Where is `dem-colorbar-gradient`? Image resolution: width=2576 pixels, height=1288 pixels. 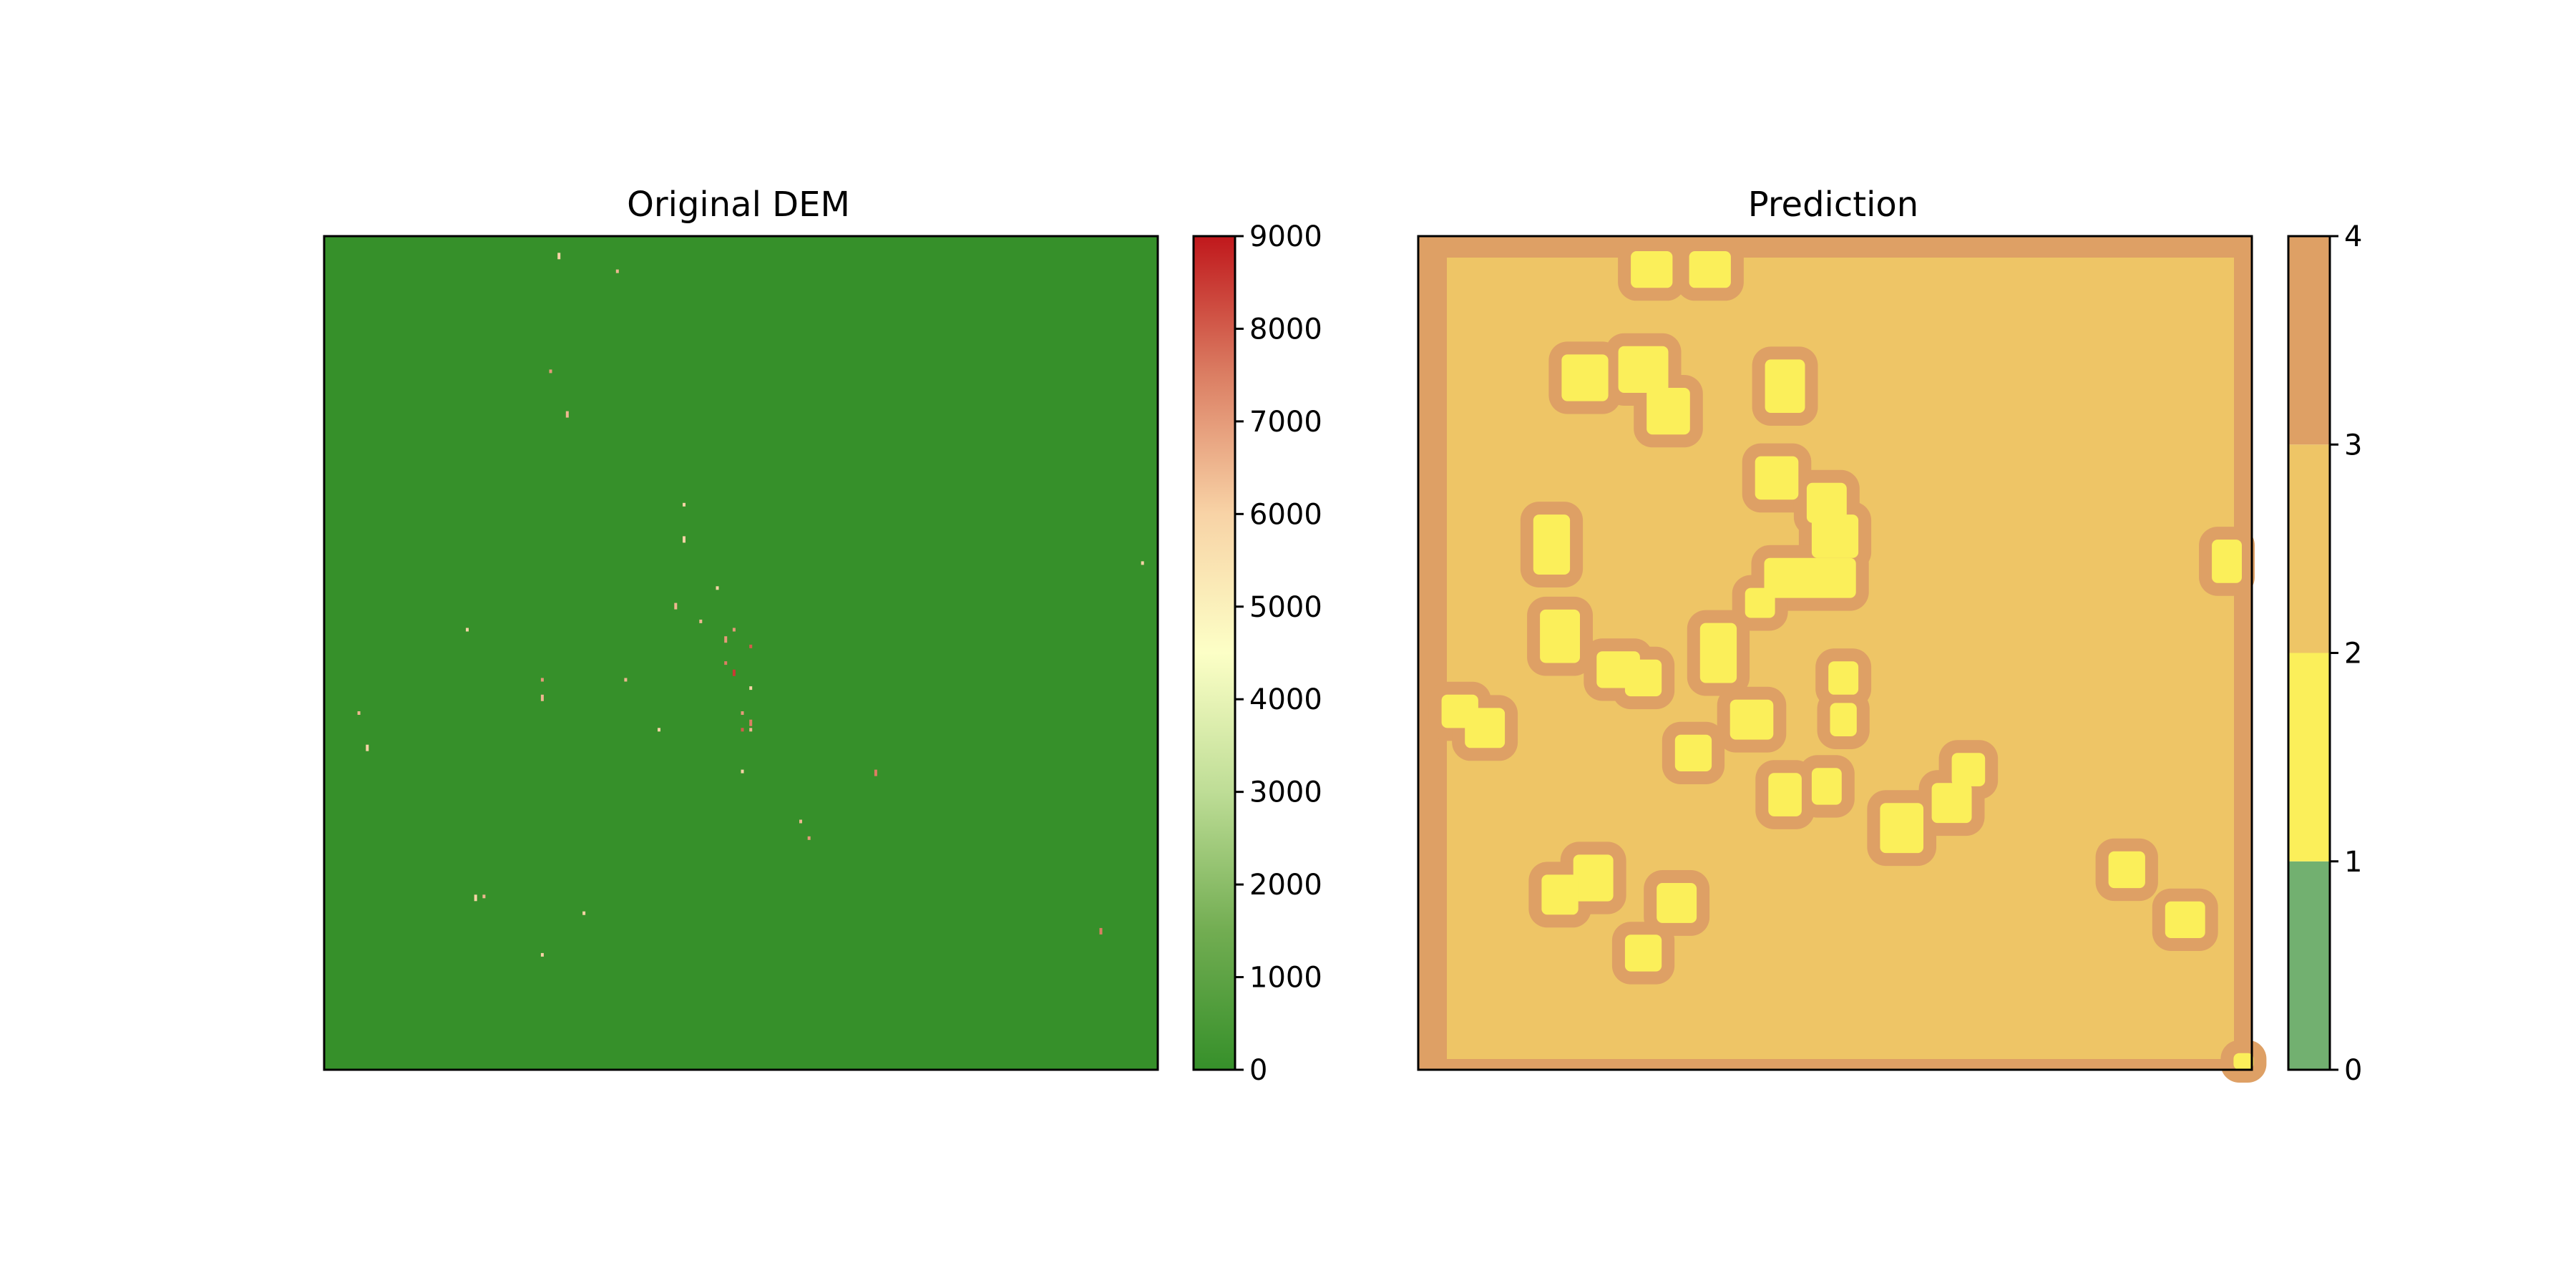
dem-colorbar-gradient is located at coordinates (1214, 653).